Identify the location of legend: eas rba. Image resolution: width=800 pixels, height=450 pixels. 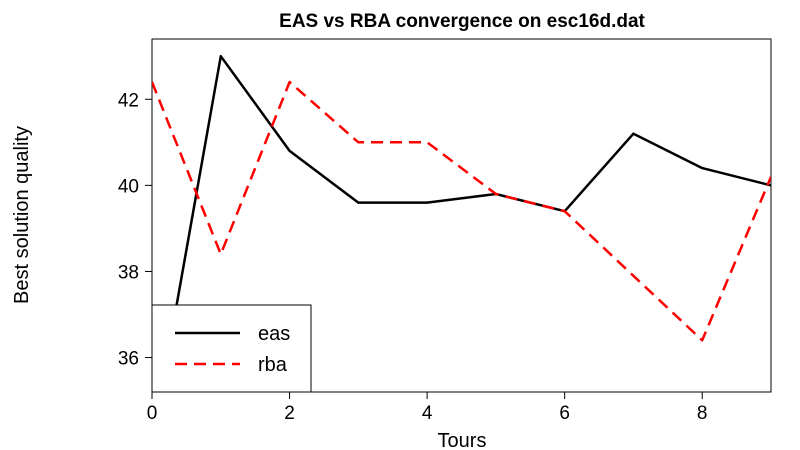
(231, 348).